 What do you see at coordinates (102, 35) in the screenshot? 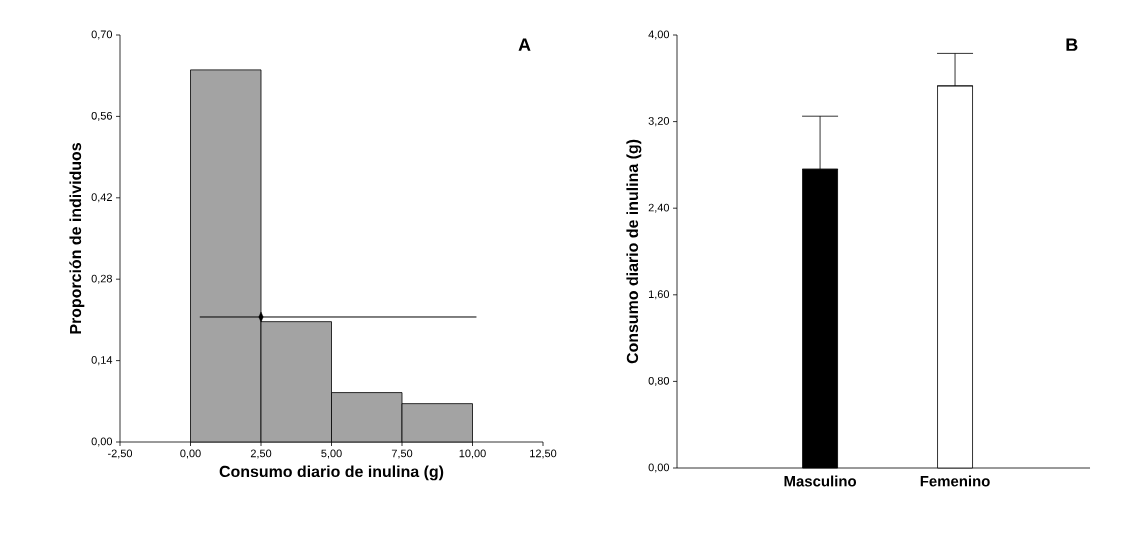
I see `y-tick-label: 0,70` at bounding box center [102, 35].